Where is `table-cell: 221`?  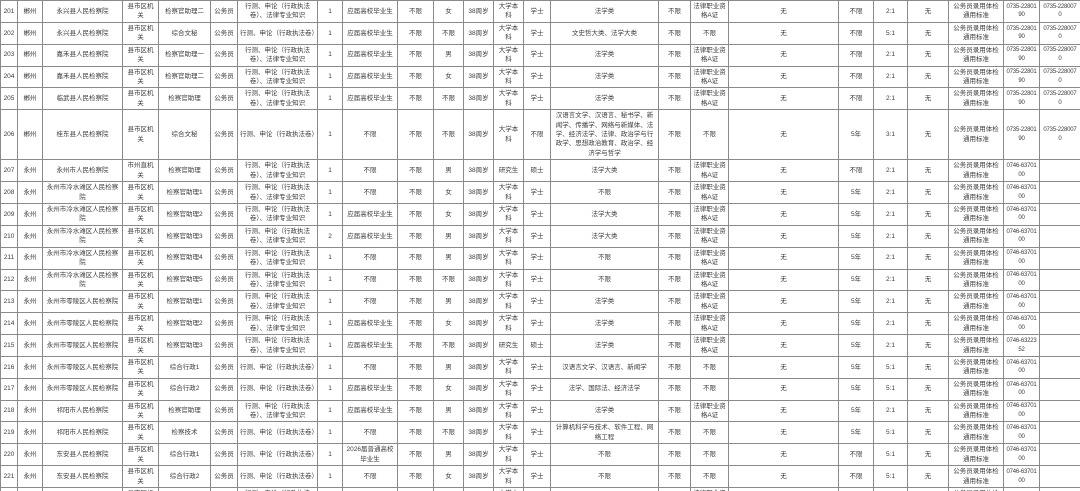 table-cell: 221 is located at coordinates (9, 476).